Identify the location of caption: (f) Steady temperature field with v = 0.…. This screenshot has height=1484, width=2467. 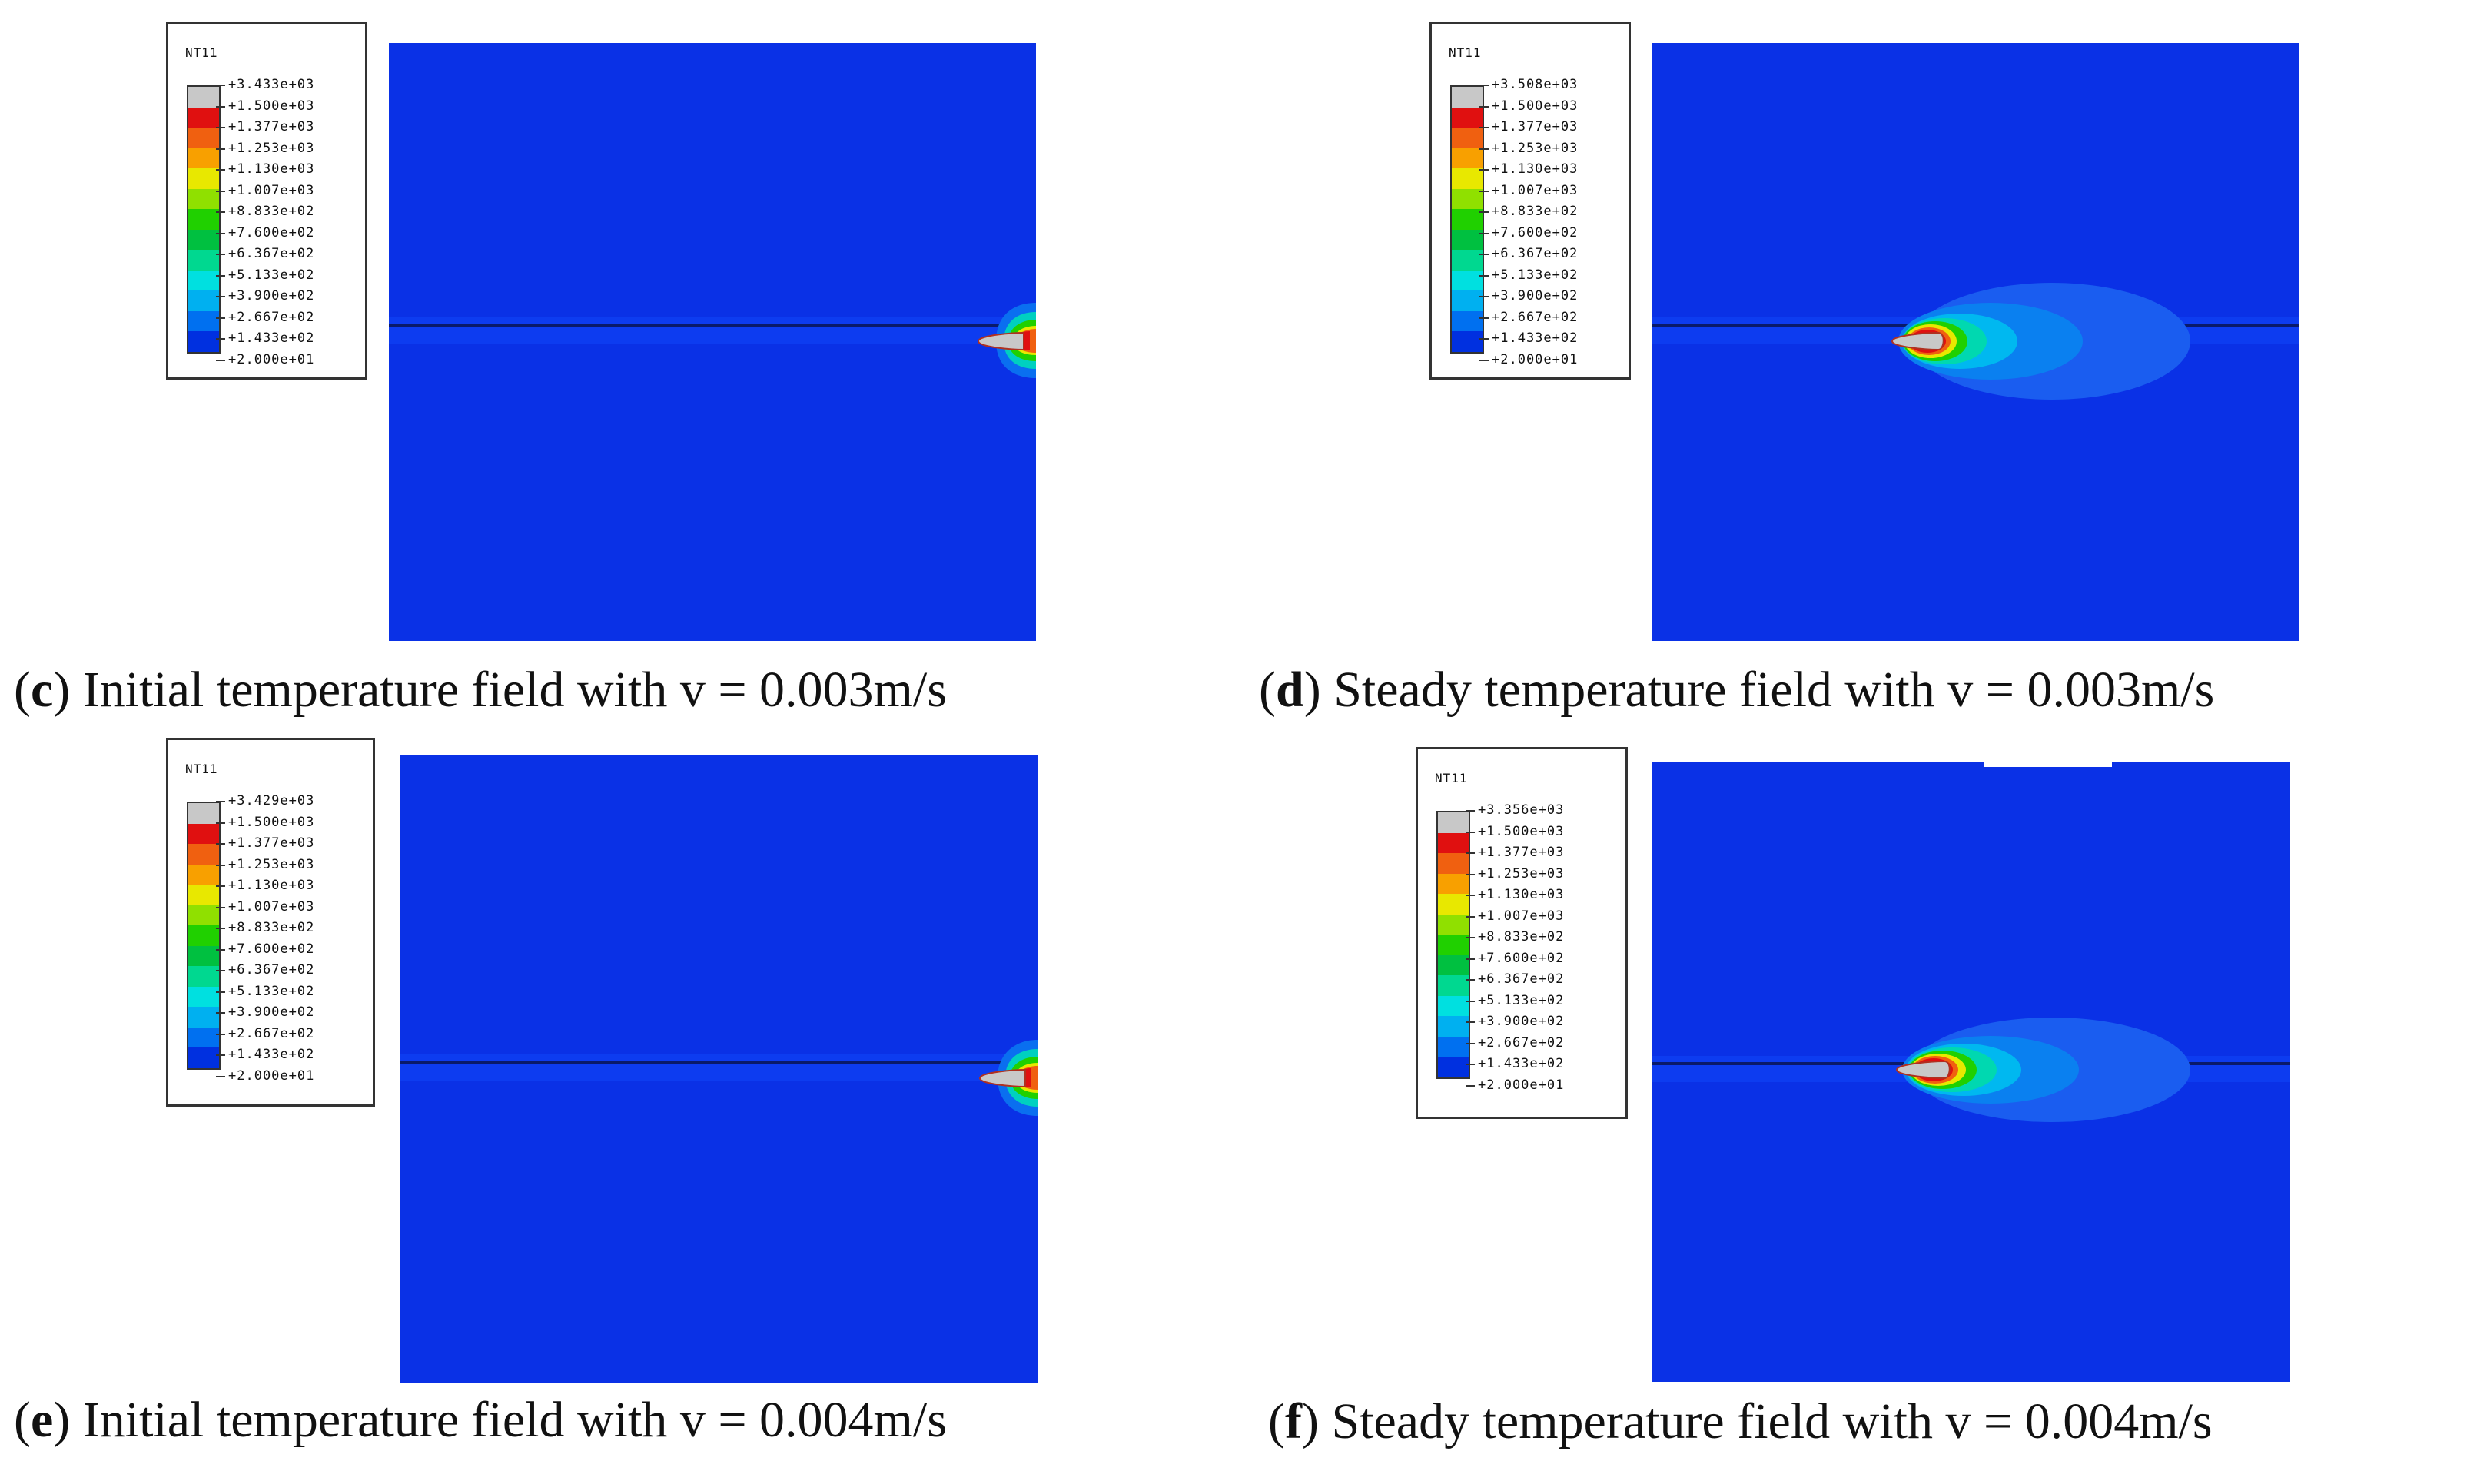
(1740, 1421).